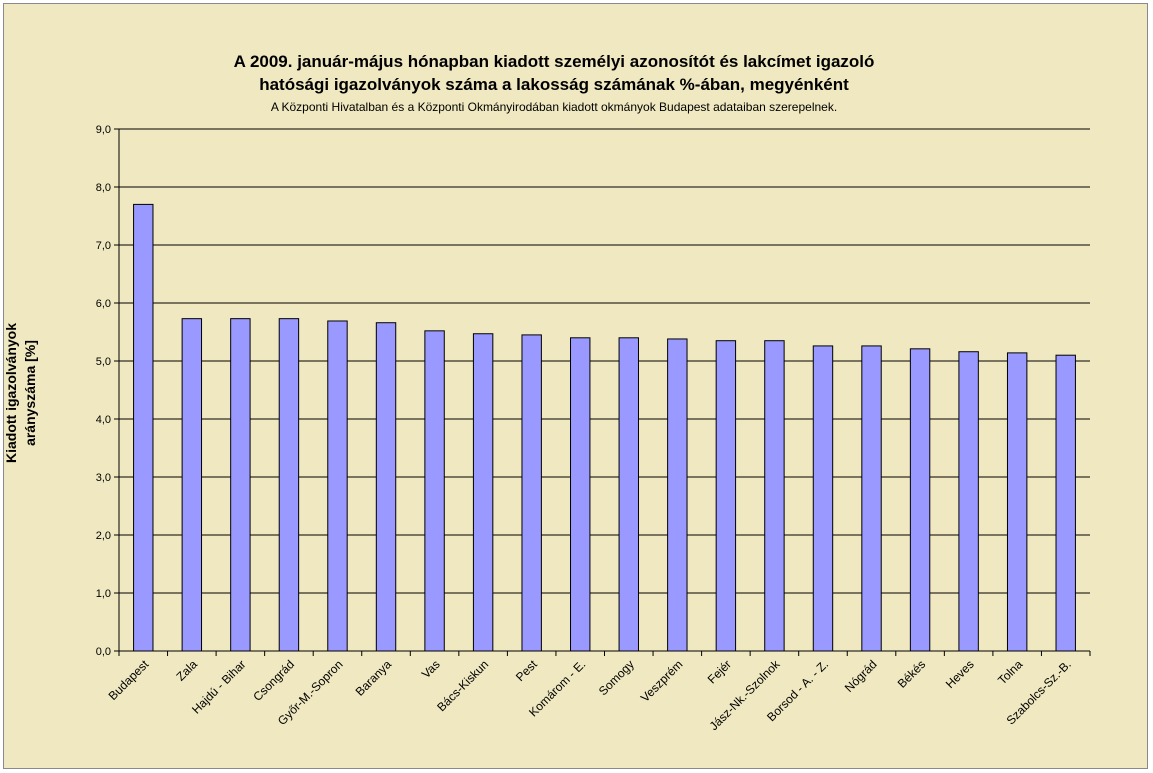 This screenshot has height=773, width=1153. I want to click on y-tick-label: 8,0, so click(103, 188).